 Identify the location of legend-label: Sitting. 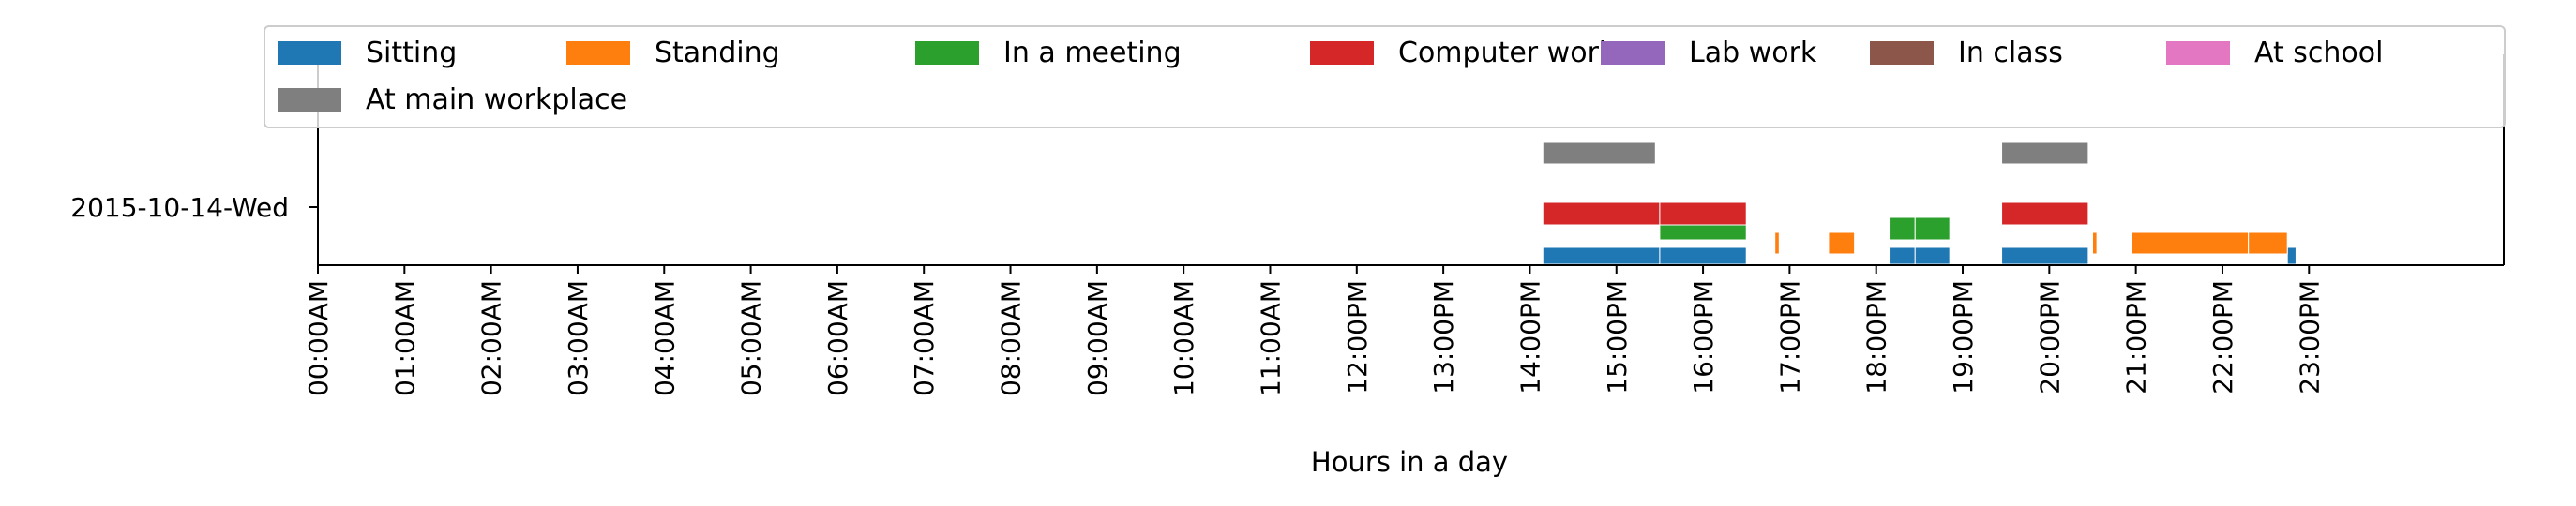
(411, 53).